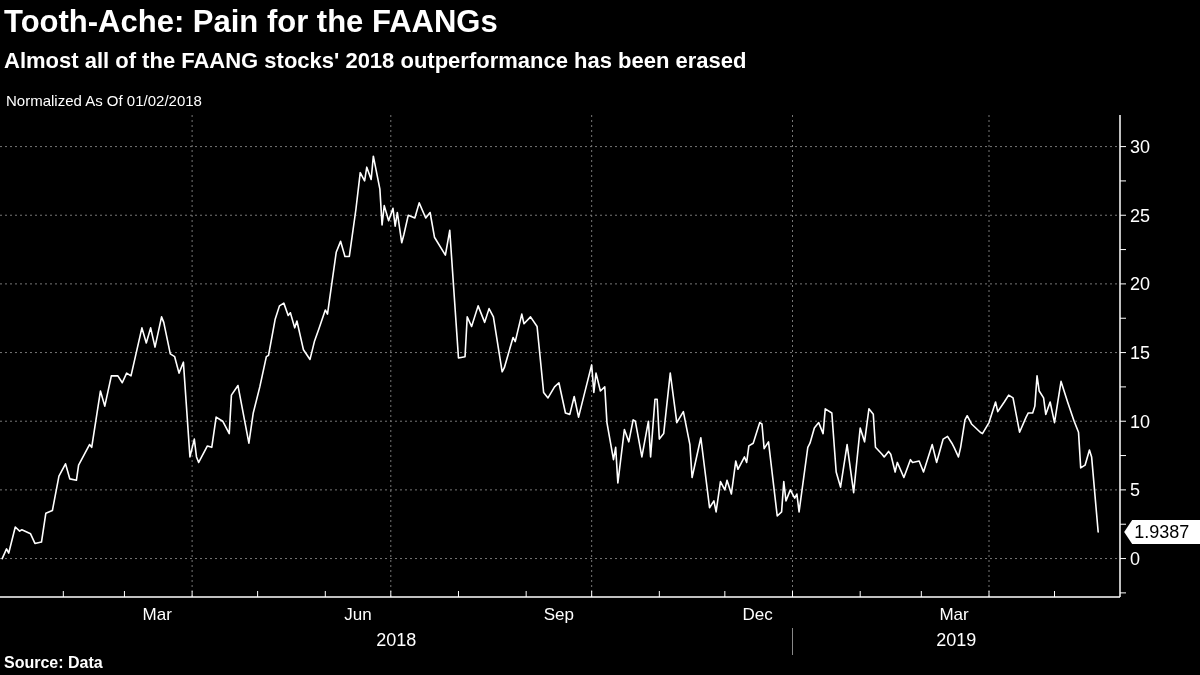  I want to click on y-tick-label: 20, so click(1140, 284).